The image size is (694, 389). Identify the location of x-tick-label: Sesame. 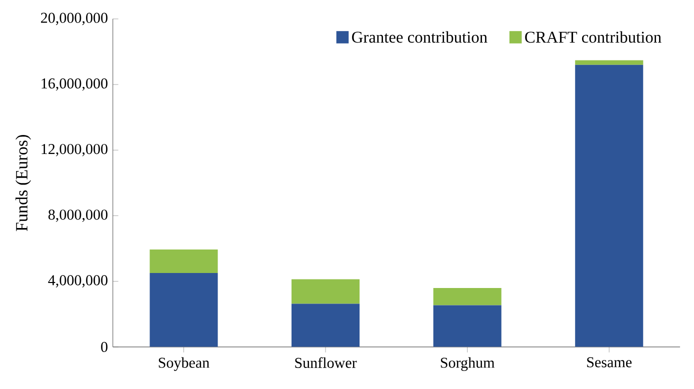
(609, 362).